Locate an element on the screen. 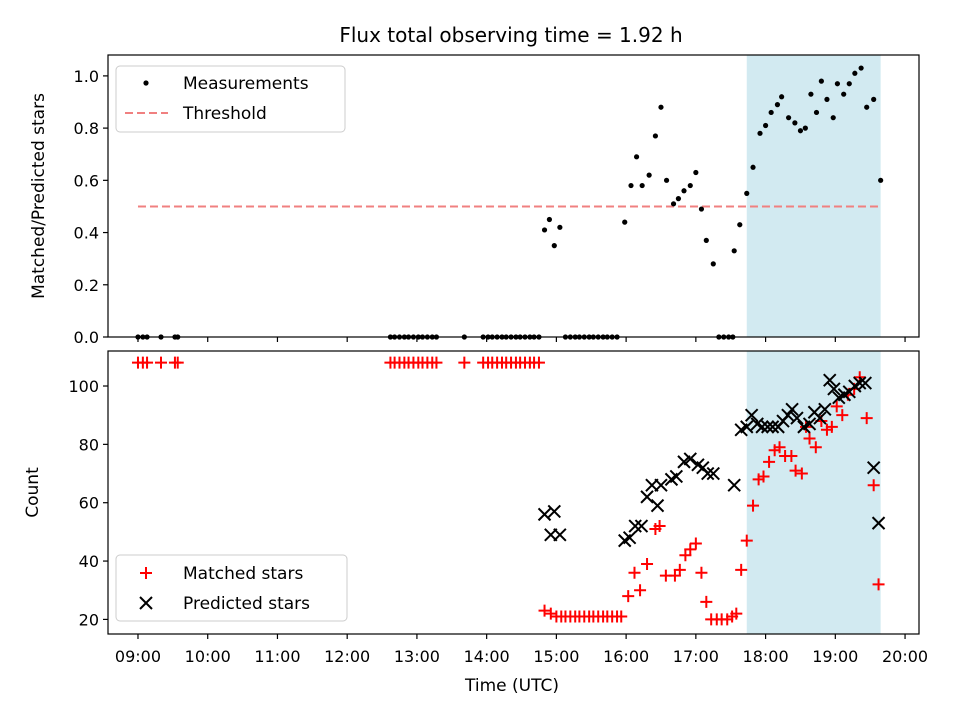 This screenshot has height=720, width=960. top-ytick-label: 0.8 is located at coordinates (86, 128).